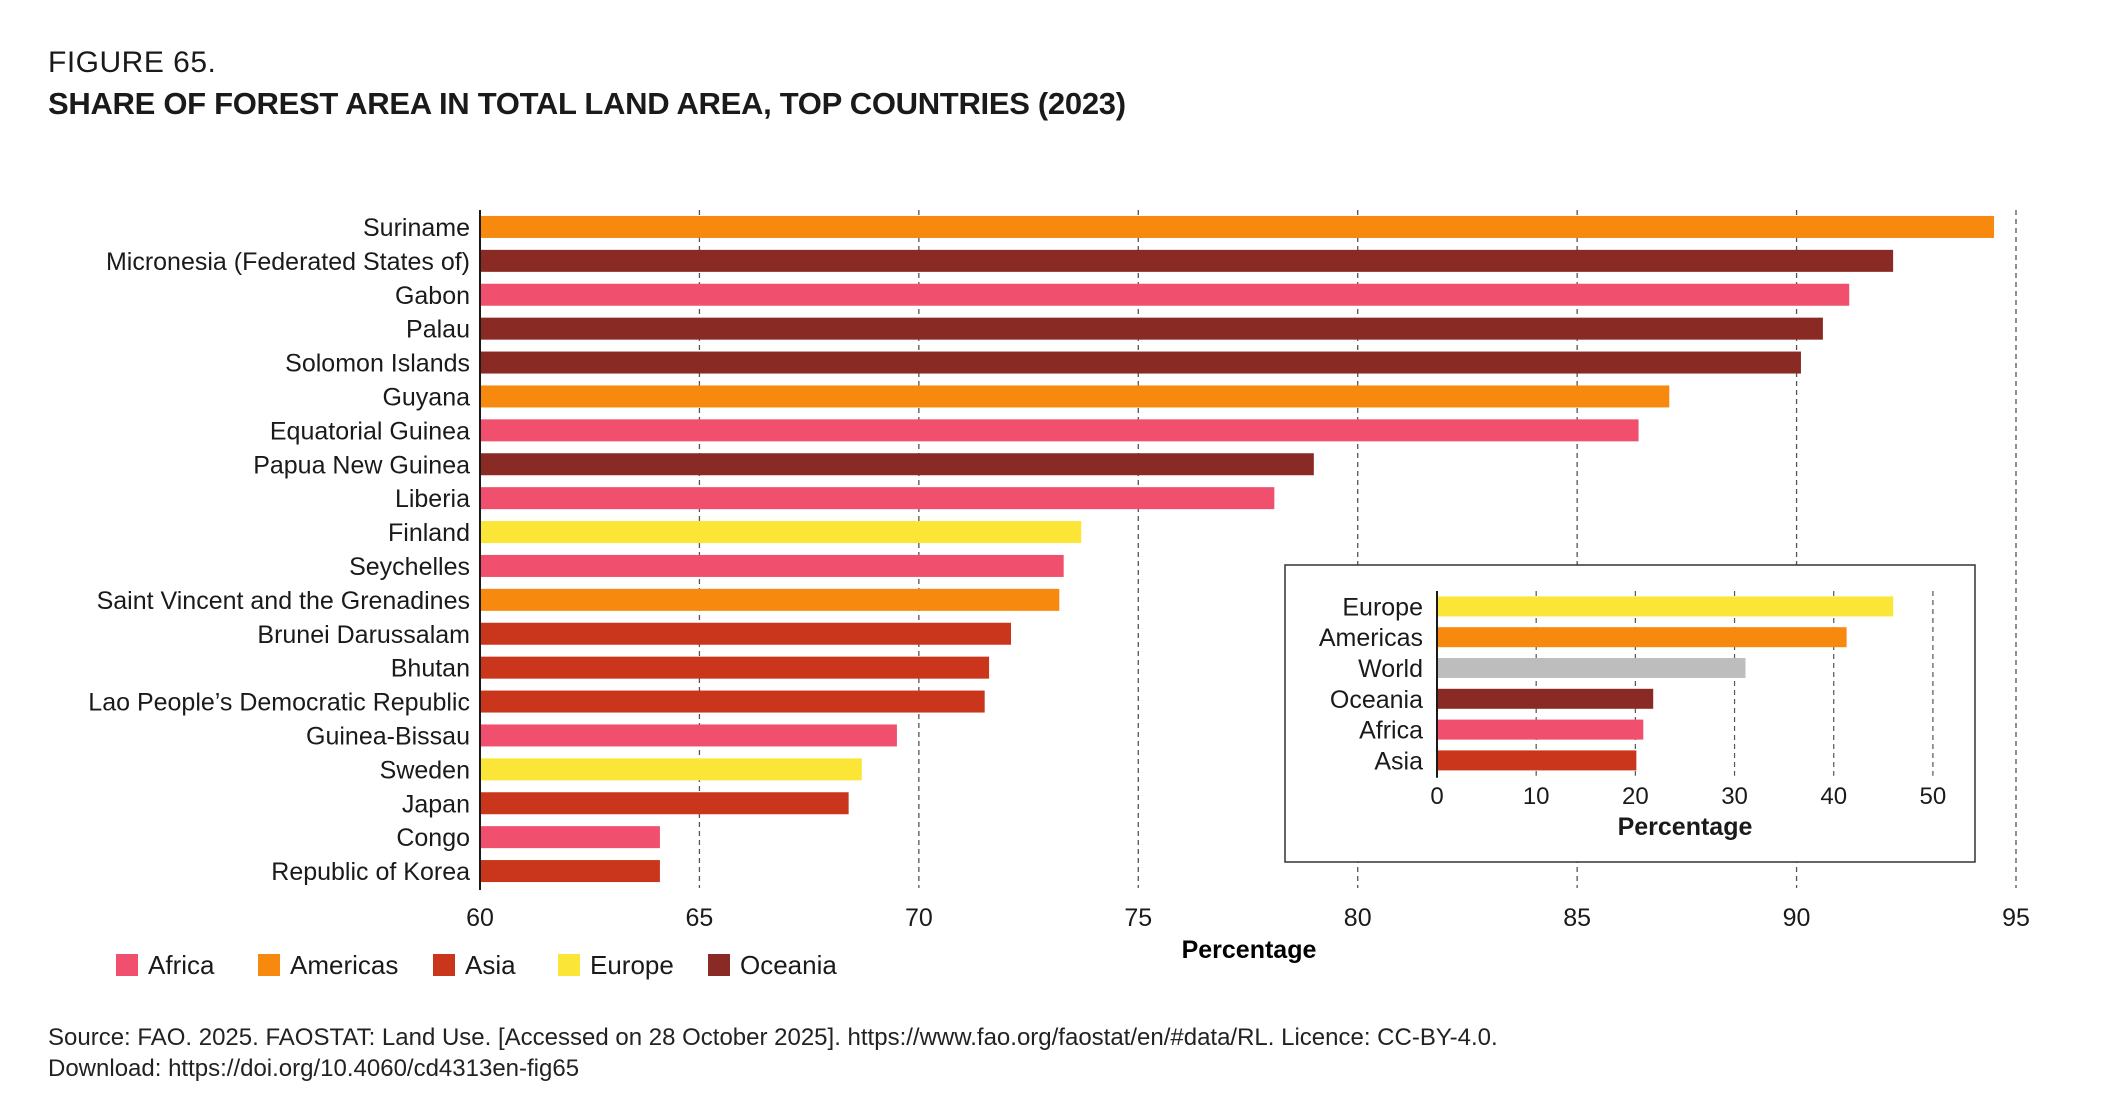  I want to click on legend-item-oceania: Oceania, so click(772, 965).